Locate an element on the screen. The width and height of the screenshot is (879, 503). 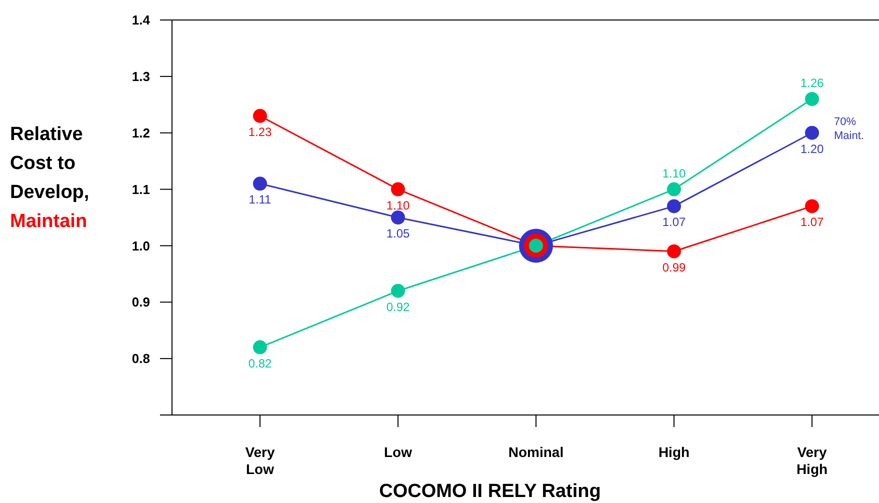
data-label: 0.82 is located at coordinates (260, 363).